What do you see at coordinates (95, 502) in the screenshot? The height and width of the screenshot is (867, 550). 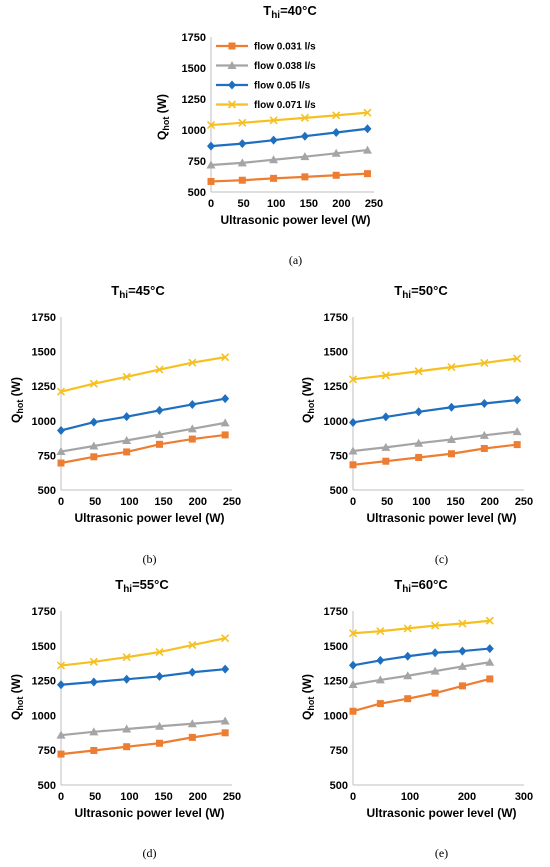 I see `x-tick-label: 50` at bounding box center [95, 502].